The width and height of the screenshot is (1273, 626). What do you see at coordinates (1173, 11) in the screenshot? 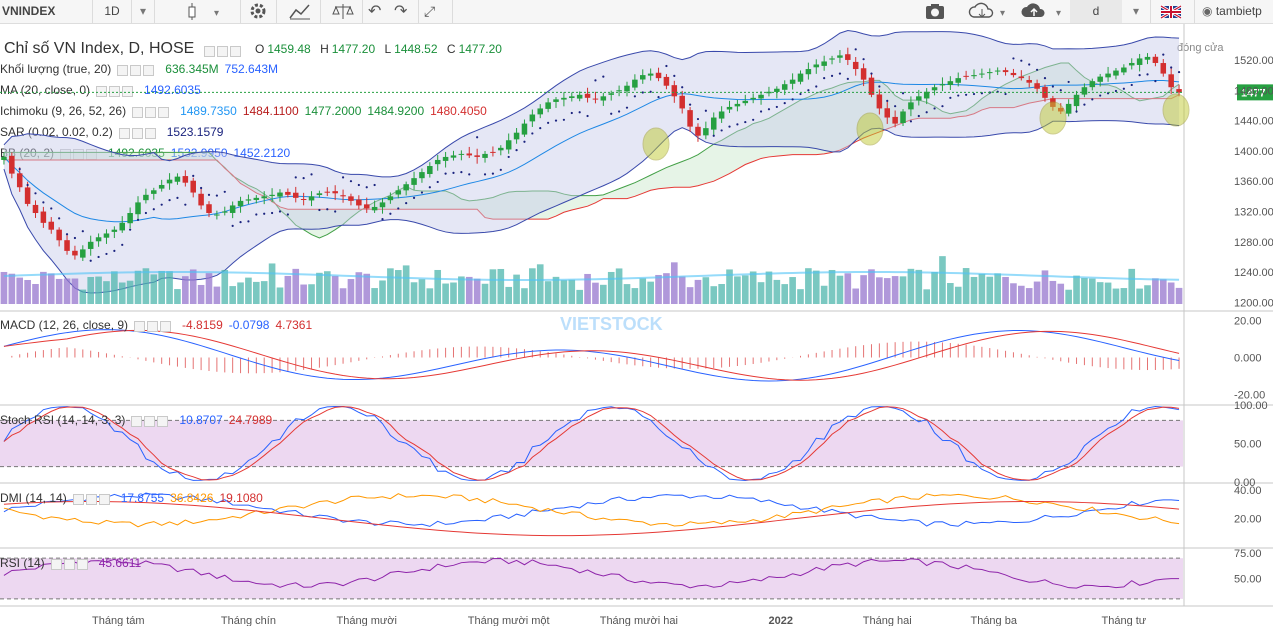
I see `uk-flag-icon` at bounding box center [1173, 11].